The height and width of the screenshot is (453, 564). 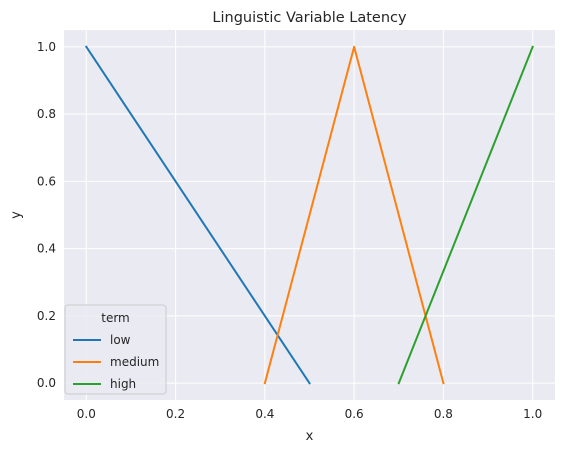 I want to click on legend-item-medium: medium, so click(x=116, y=362).